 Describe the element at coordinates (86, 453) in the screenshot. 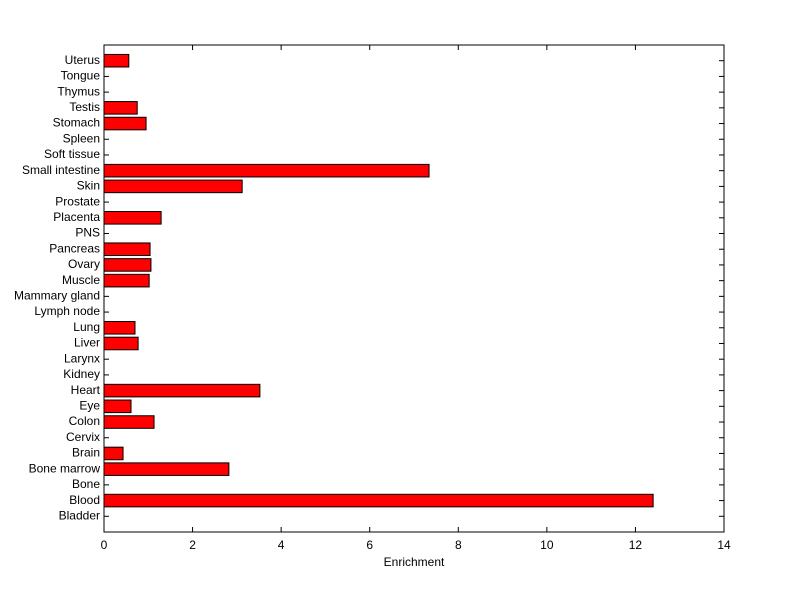

I see `y-tick-label: Brain` at that location.